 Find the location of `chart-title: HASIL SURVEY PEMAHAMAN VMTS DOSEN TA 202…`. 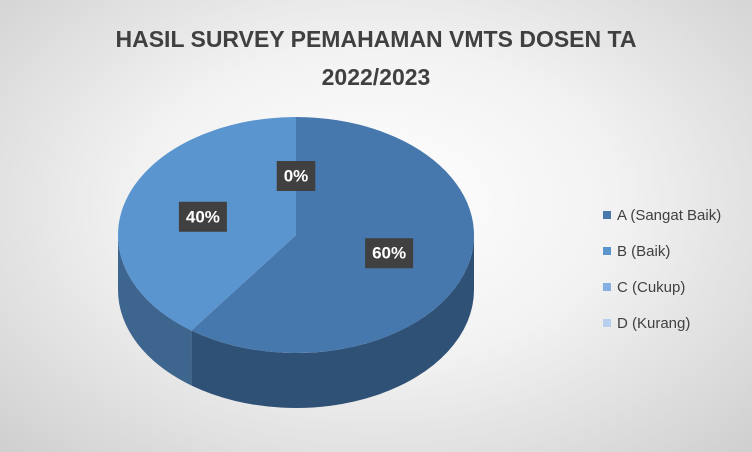

chart-title: HASIL SURVEY PEMAHAMAN VMTS DOSEN TA 202… is located at coordinates (376, 58).